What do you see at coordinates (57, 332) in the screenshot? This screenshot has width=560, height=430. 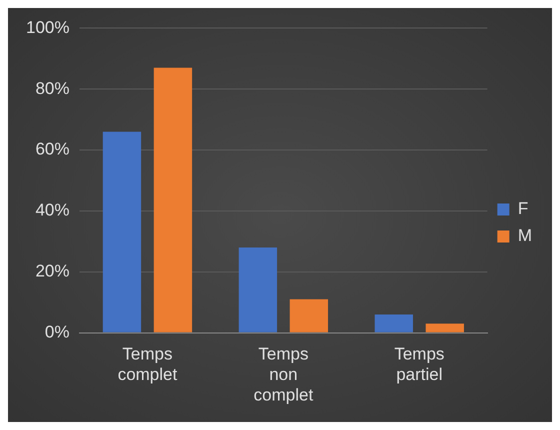 I see `y-tick-label: 0%` at bounding box center [57, 332].